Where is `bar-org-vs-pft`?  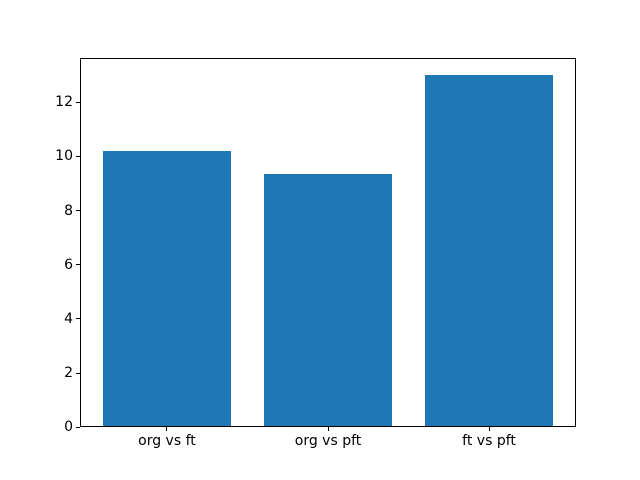
bar-org-vs-pft is located at coordinates (328, 301).